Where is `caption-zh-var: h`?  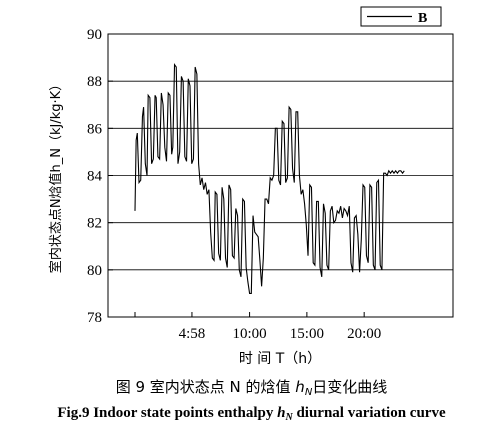 caption-zh-var: h is located at coordinates (300, 387).